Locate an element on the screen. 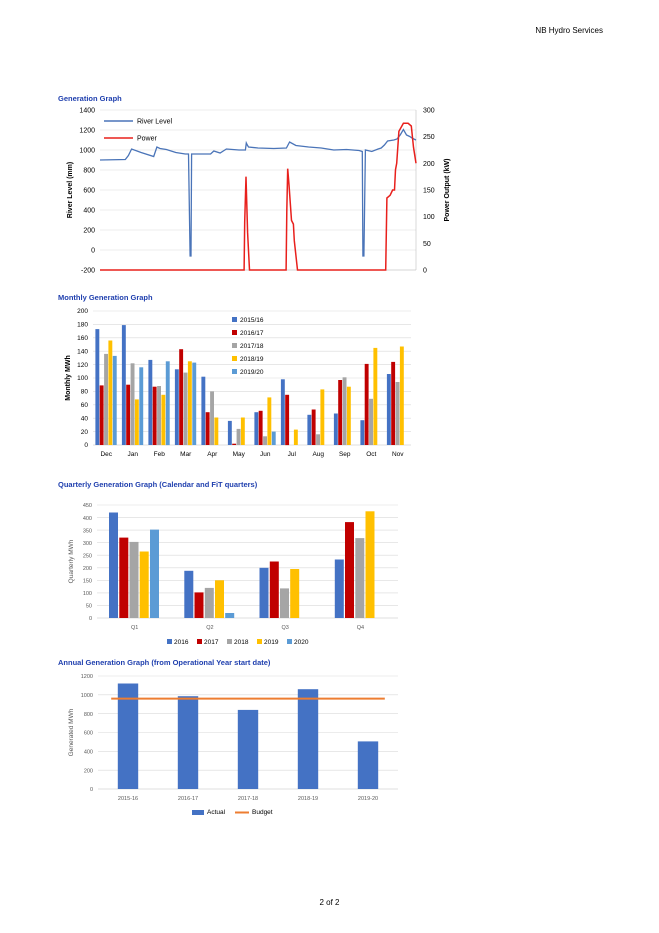 Image resolution: width=659 pixels, height=933 pixels. bar-2018/19-May is located at coordinates (242, 431).